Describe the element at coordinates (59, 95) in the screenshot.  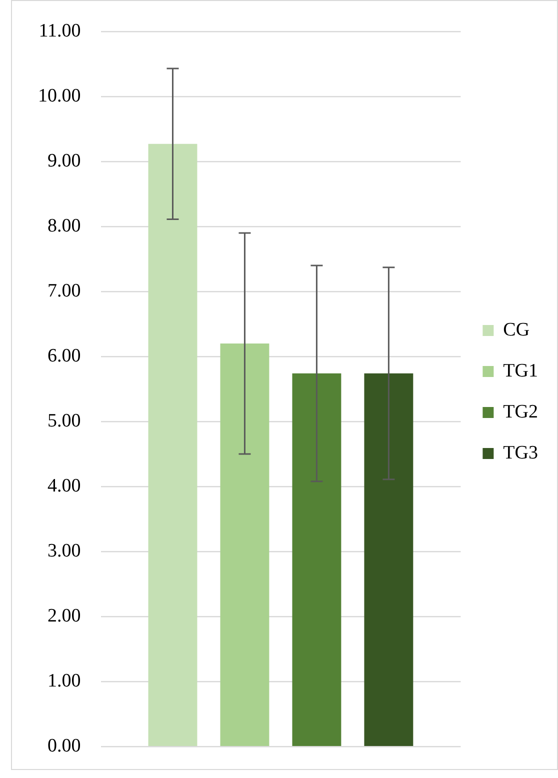
I see `y-tick-label: 10.00` at that location.